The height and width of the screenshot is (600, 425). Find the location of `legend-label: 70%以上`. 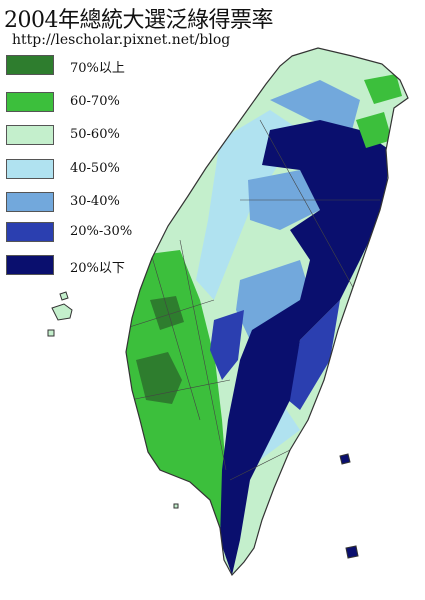

legend-label: 70%以上 is located at coordinates (97, 68).